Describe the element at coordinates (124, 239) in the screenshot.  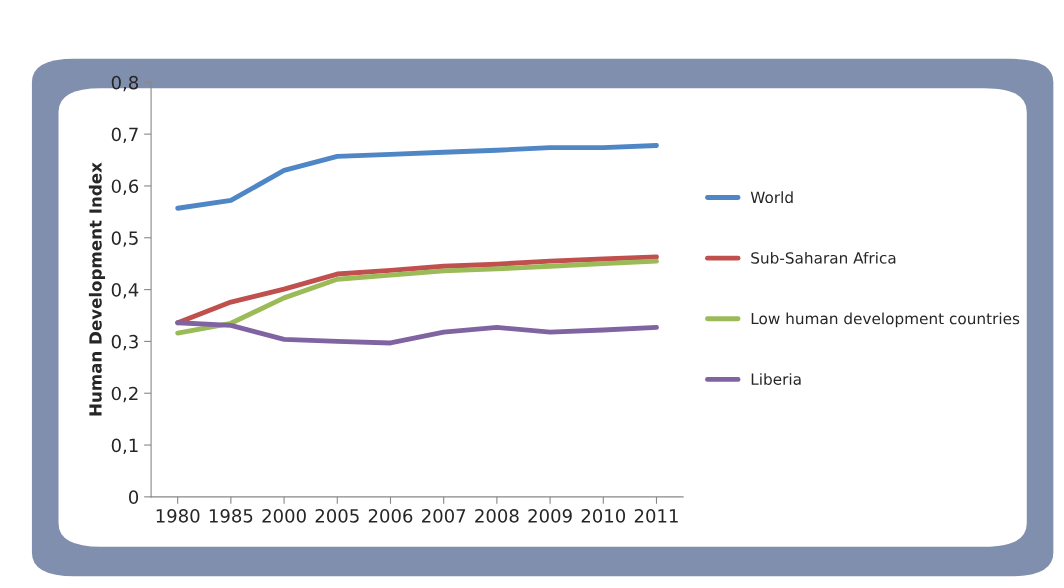
I see `y-tick-label: 0,5` at that location.